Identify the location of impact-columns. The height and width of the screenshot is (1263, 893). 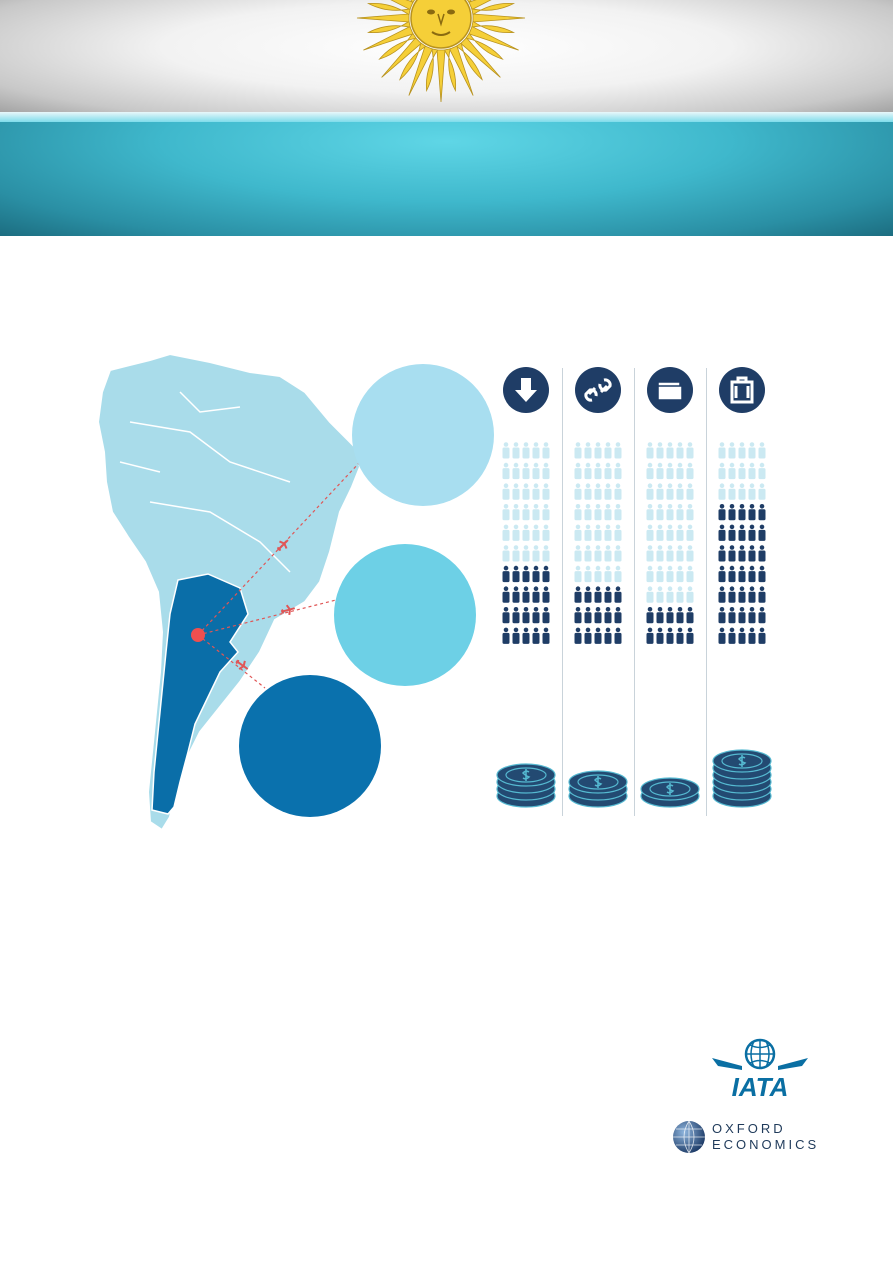
(635, 590).